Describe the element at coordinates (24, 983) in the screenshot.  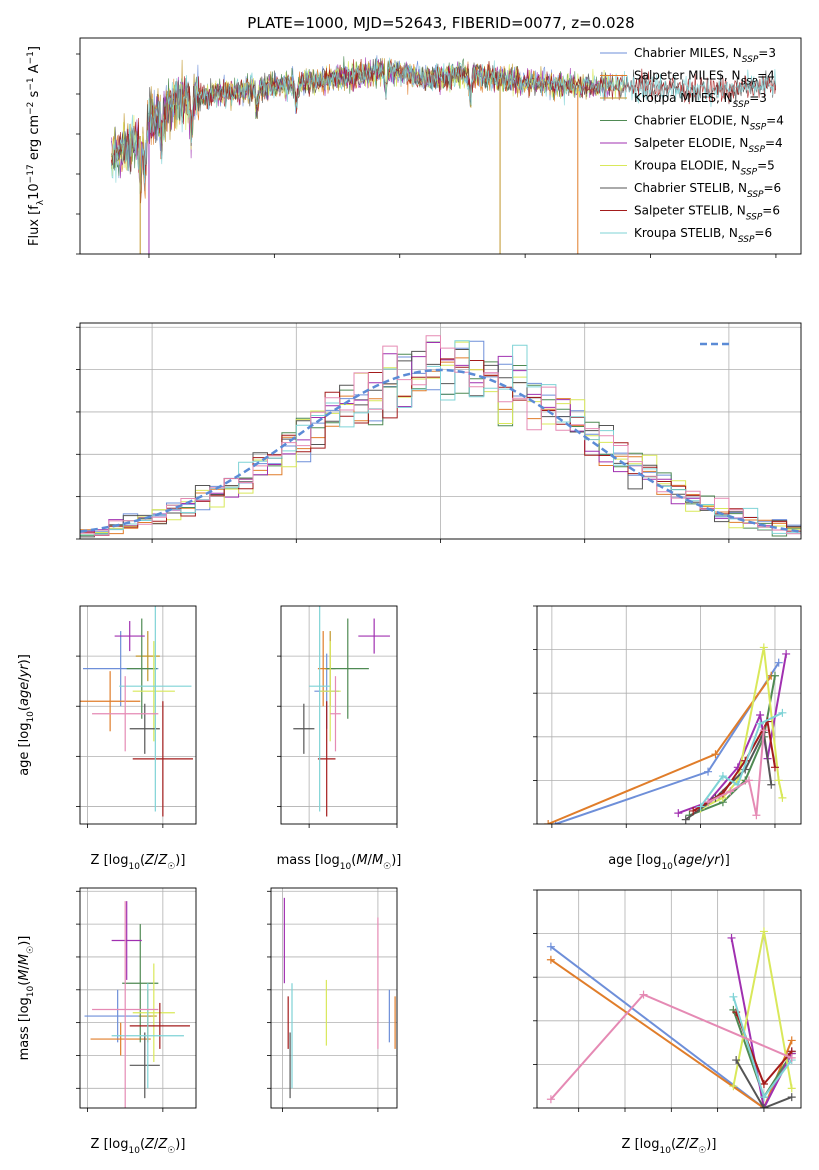
I see `mass-z-ylabel-part: (` at that location.